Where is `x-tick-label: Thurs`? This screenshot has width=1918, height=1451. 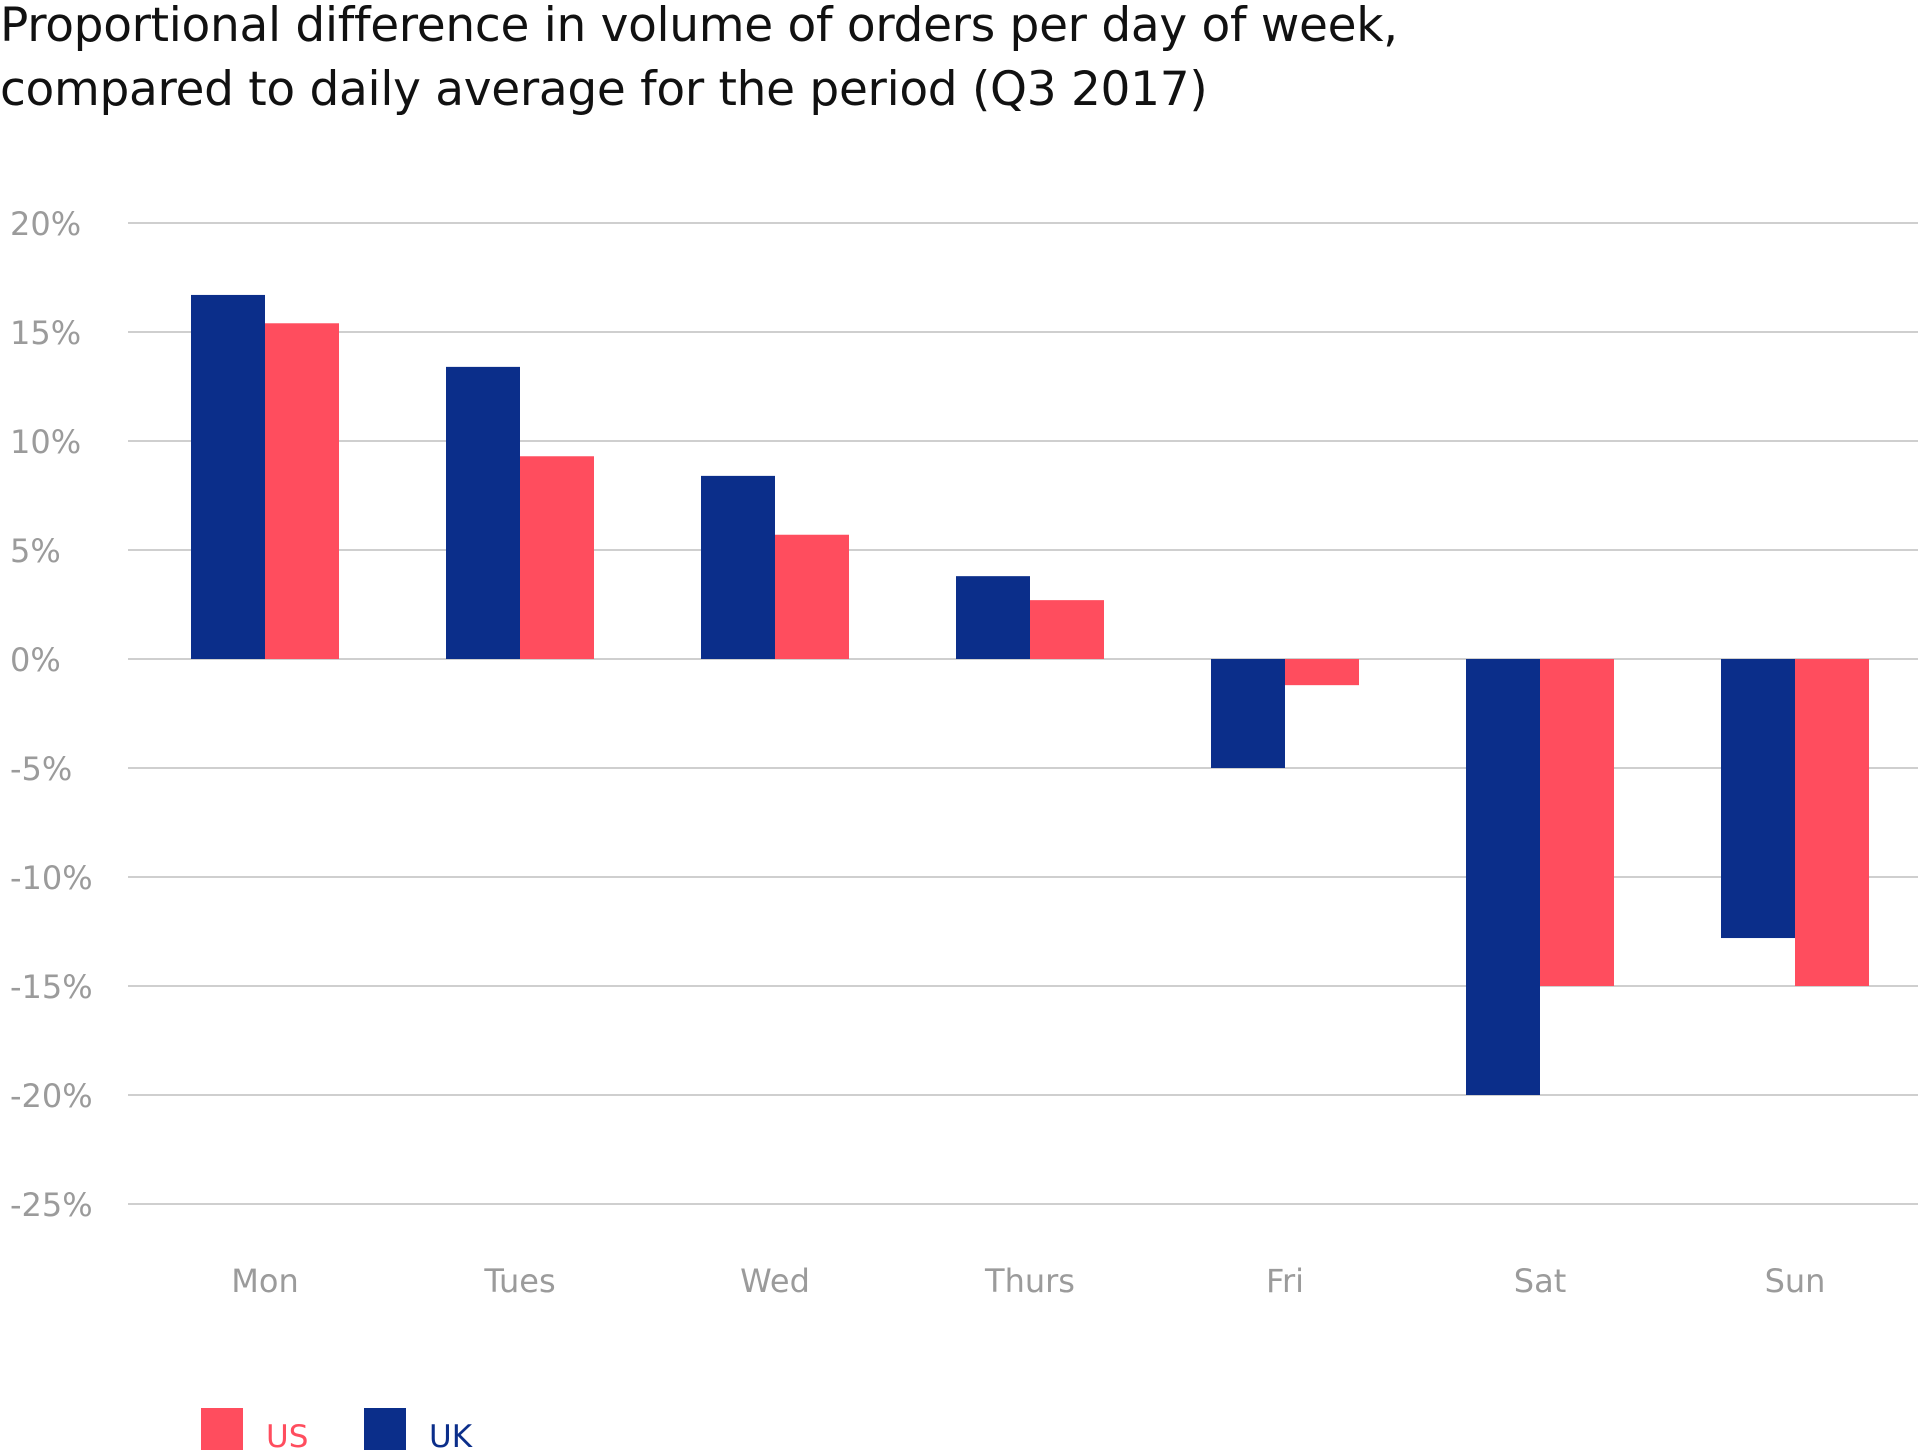
x-tick-label: Thurs is located at coordinates (1029, 1281).